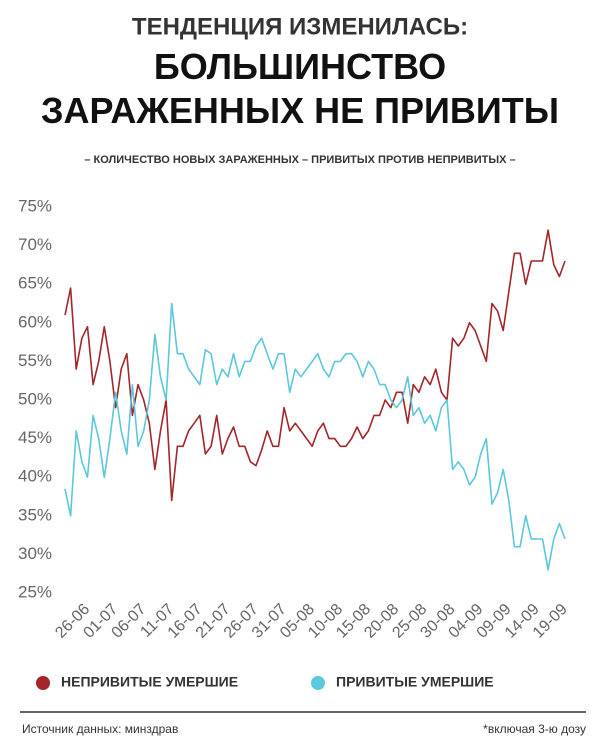 The image size is (600, 750). I want to click on y-tick-label: 70%, so click(35, 244).